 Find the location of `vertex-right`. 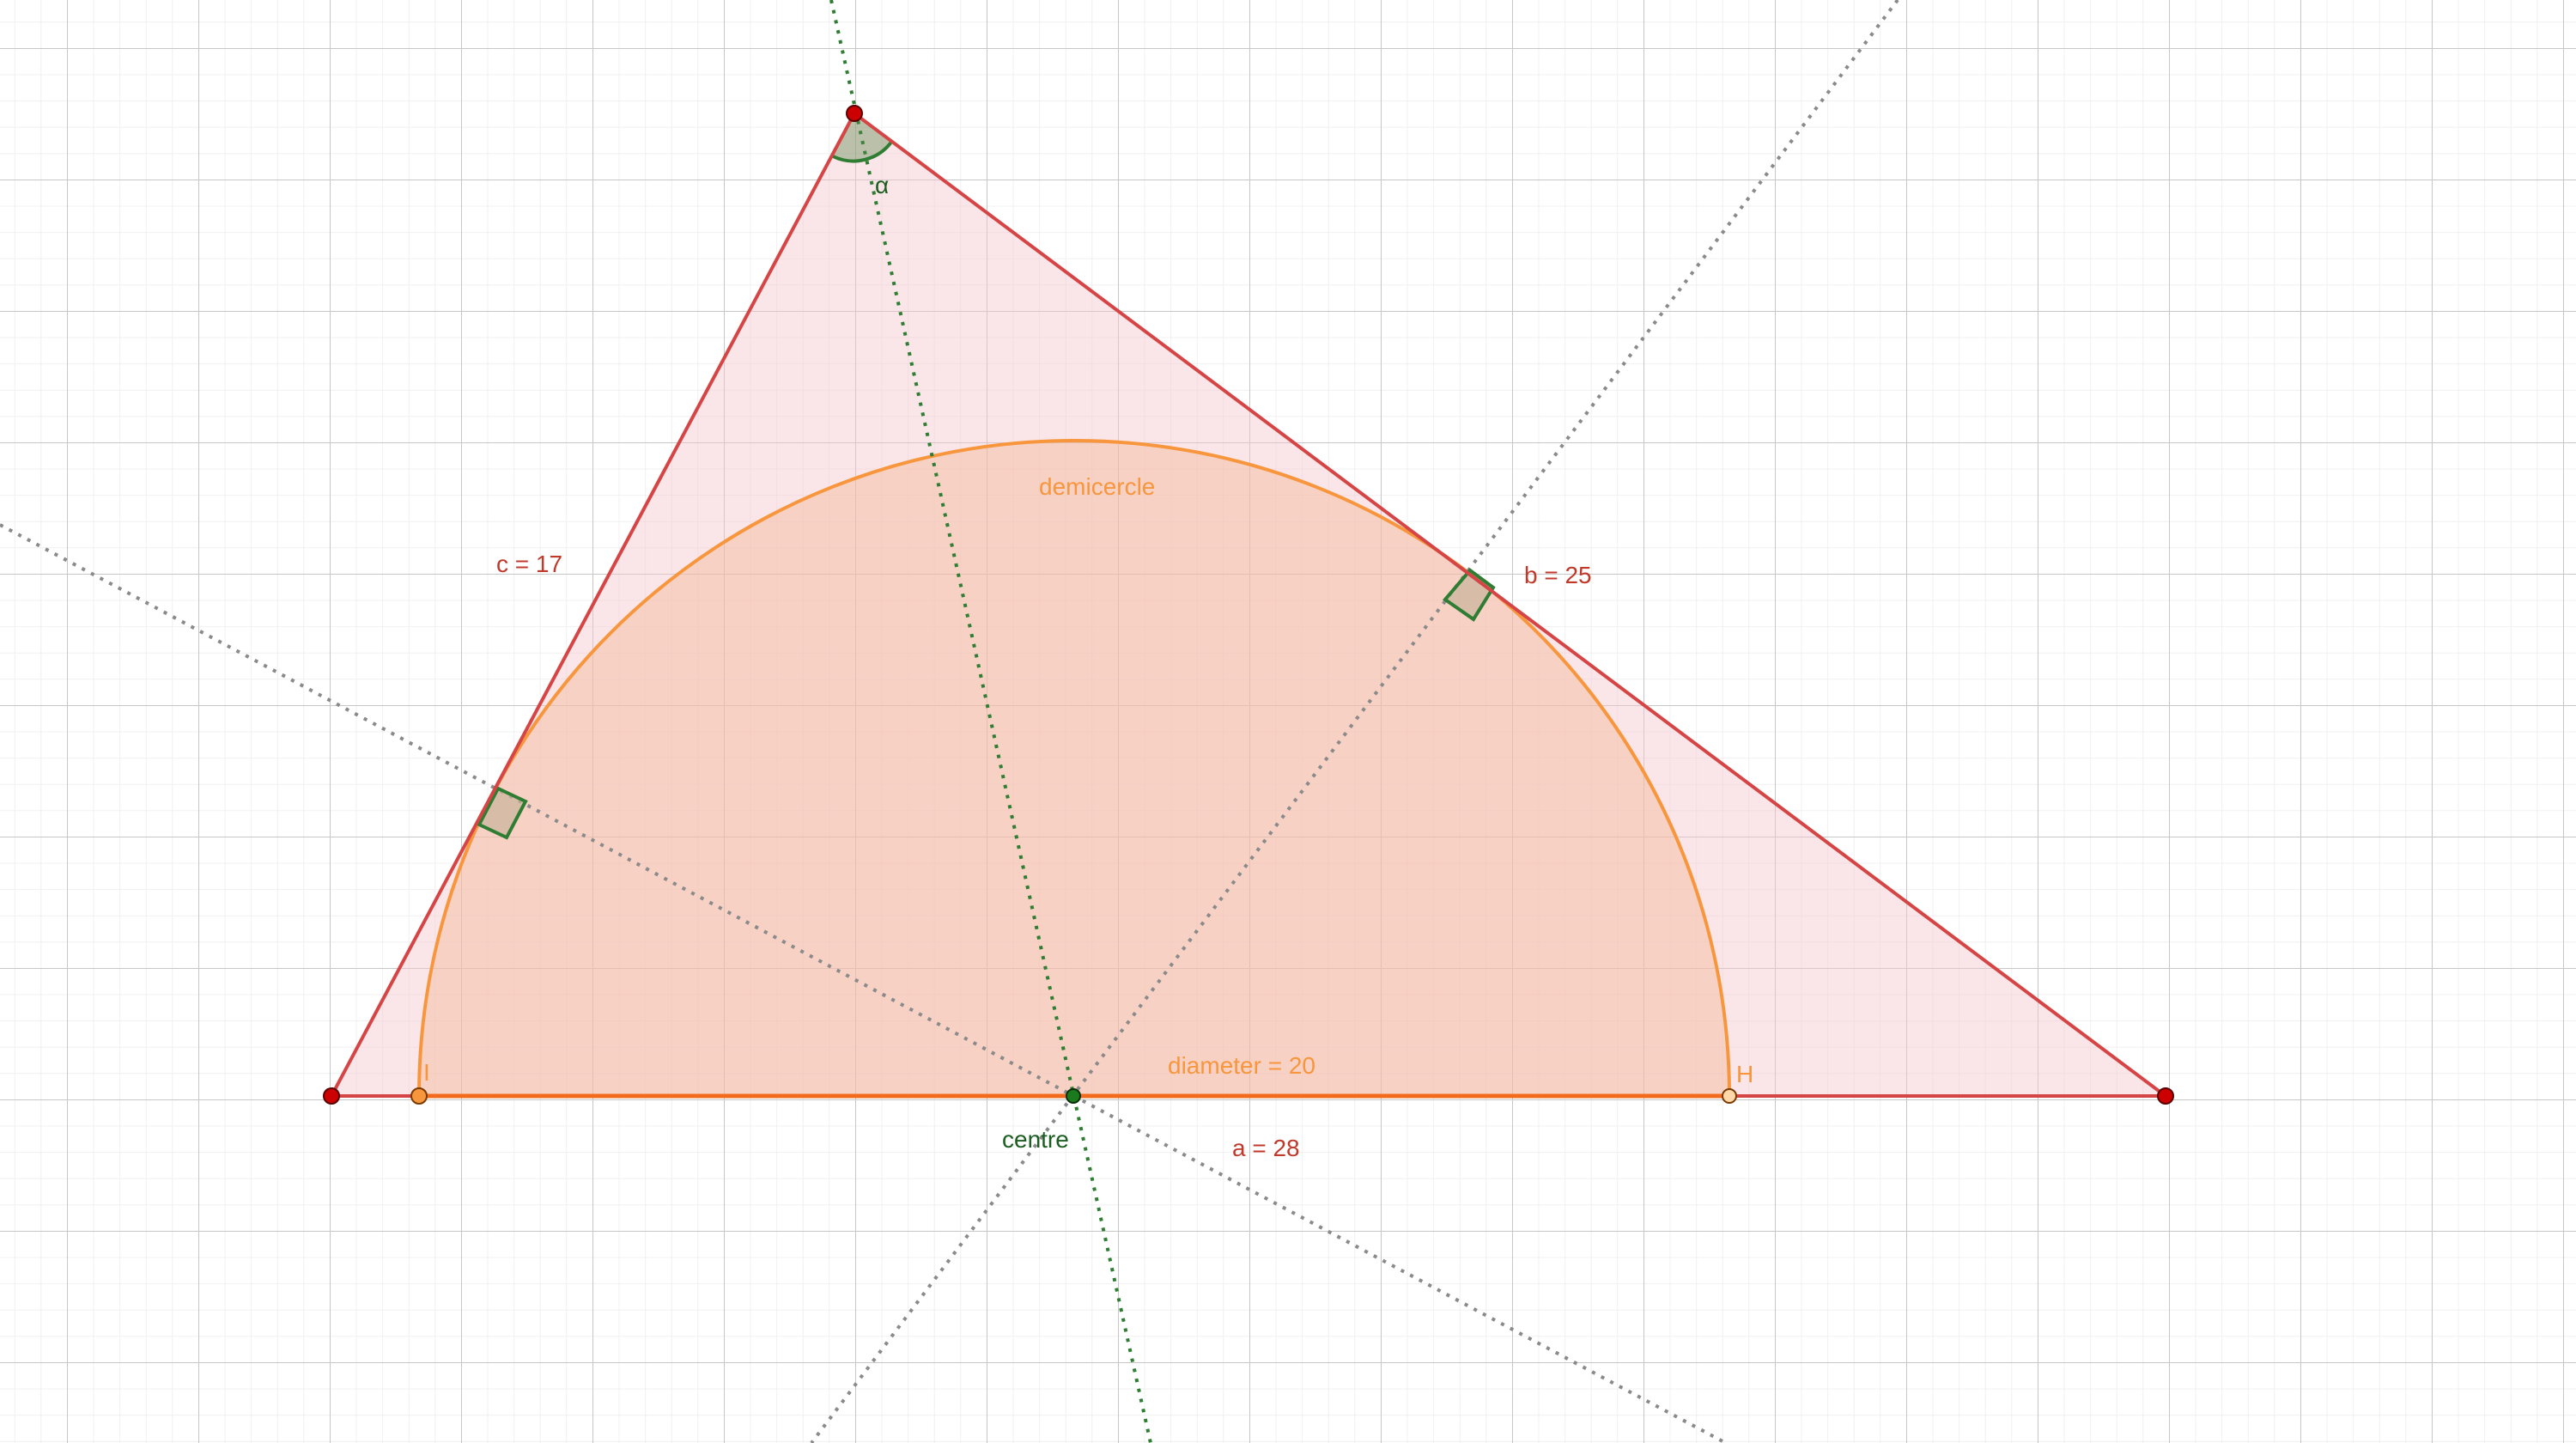

vertex-right is located at coordinates (2165, 1096).